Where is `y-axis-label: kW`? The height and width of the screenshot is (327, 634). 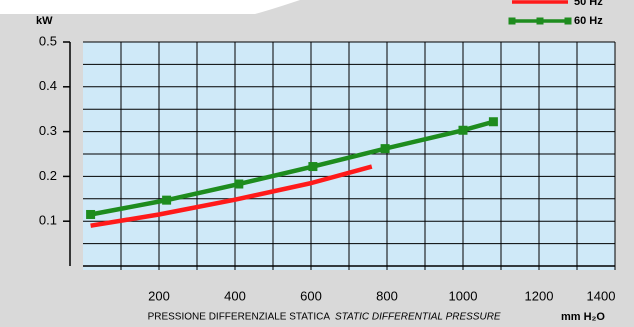 y-axis-label: kW is located at coordinates (44, 21).